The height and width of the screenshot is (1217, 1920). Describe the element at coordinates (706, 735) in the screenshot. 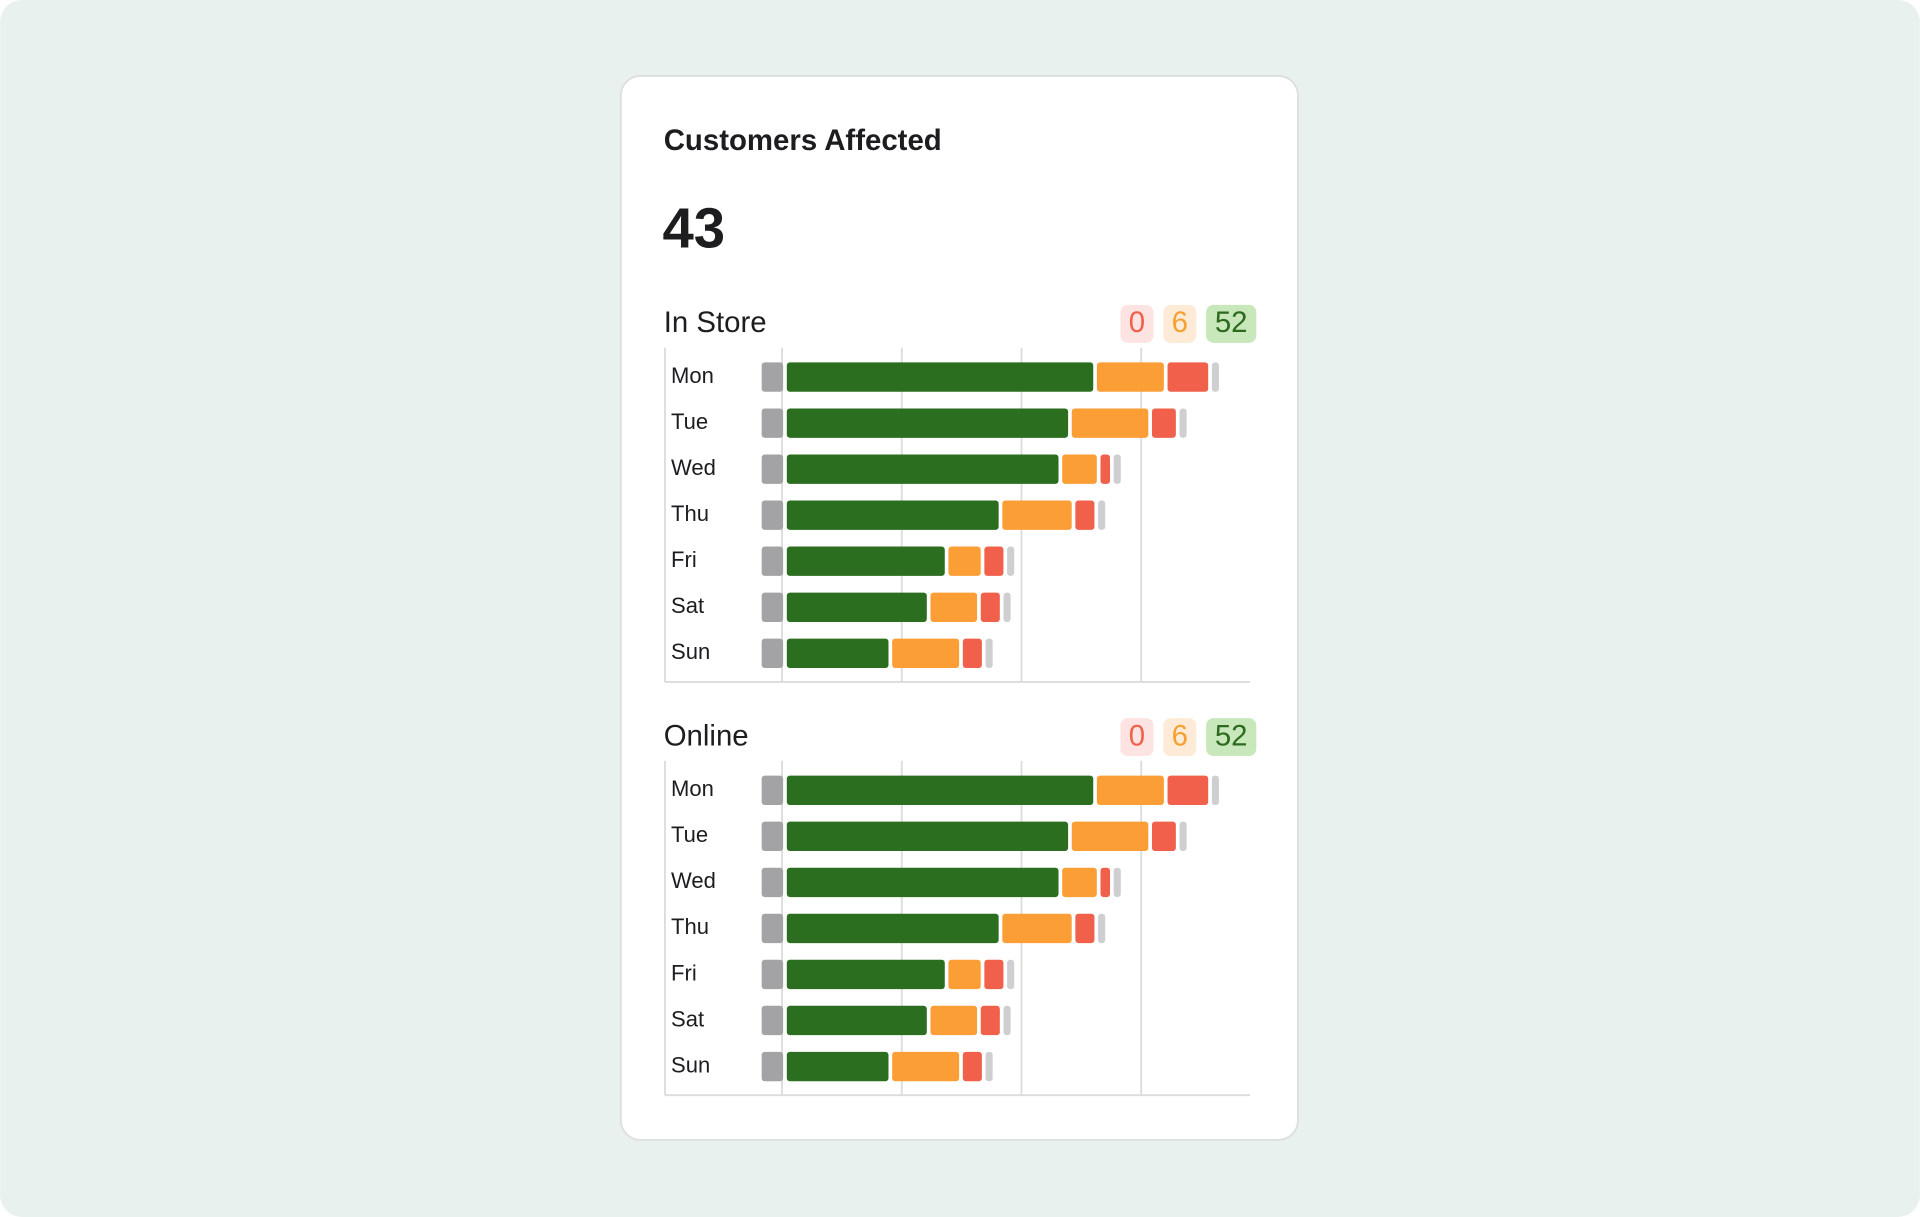

I see `section-title: Online` at that location.